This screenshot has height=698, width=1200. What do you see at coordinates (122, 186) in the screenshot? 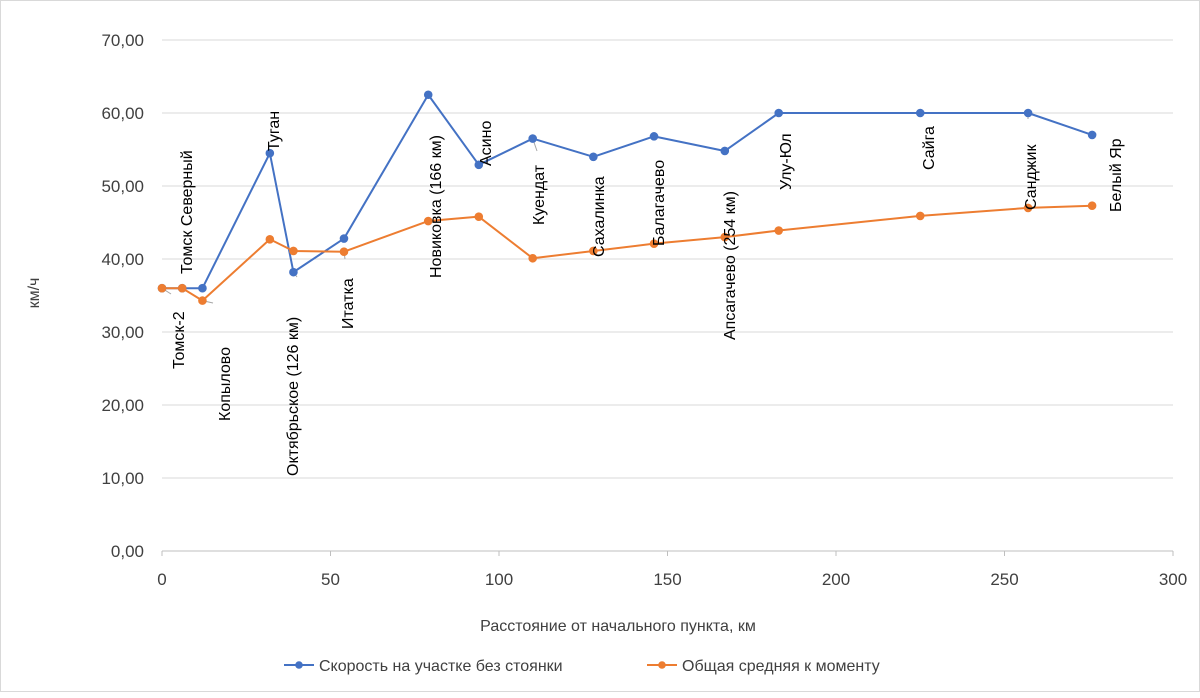
I see `y-tick-label: 50,00` at bounding box center [122, 186].